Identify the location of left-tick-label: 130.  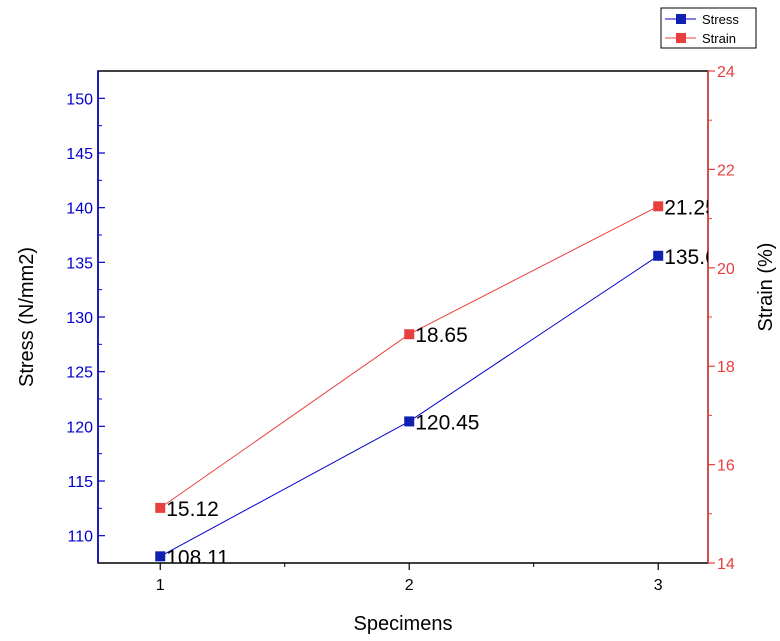
(79, 318).